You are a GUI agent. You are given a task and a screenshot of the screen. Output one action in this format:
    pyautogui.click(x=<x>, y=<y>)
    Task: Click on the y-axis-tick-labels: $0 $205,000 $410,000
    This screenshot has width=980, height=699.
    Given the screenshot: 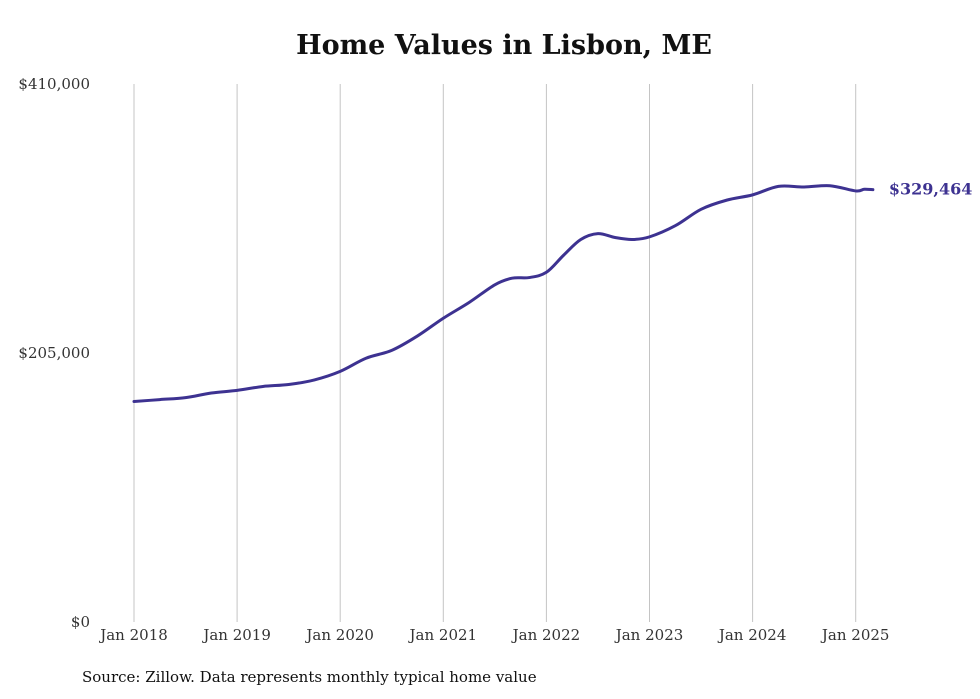 What is the action you would take?
    pyautogui.click(x=54, y=353)
    